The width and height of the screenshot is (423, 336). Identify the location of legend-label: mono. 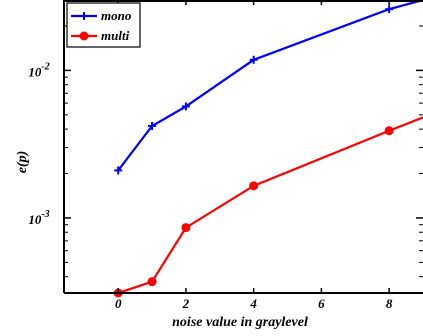
(116, 15).